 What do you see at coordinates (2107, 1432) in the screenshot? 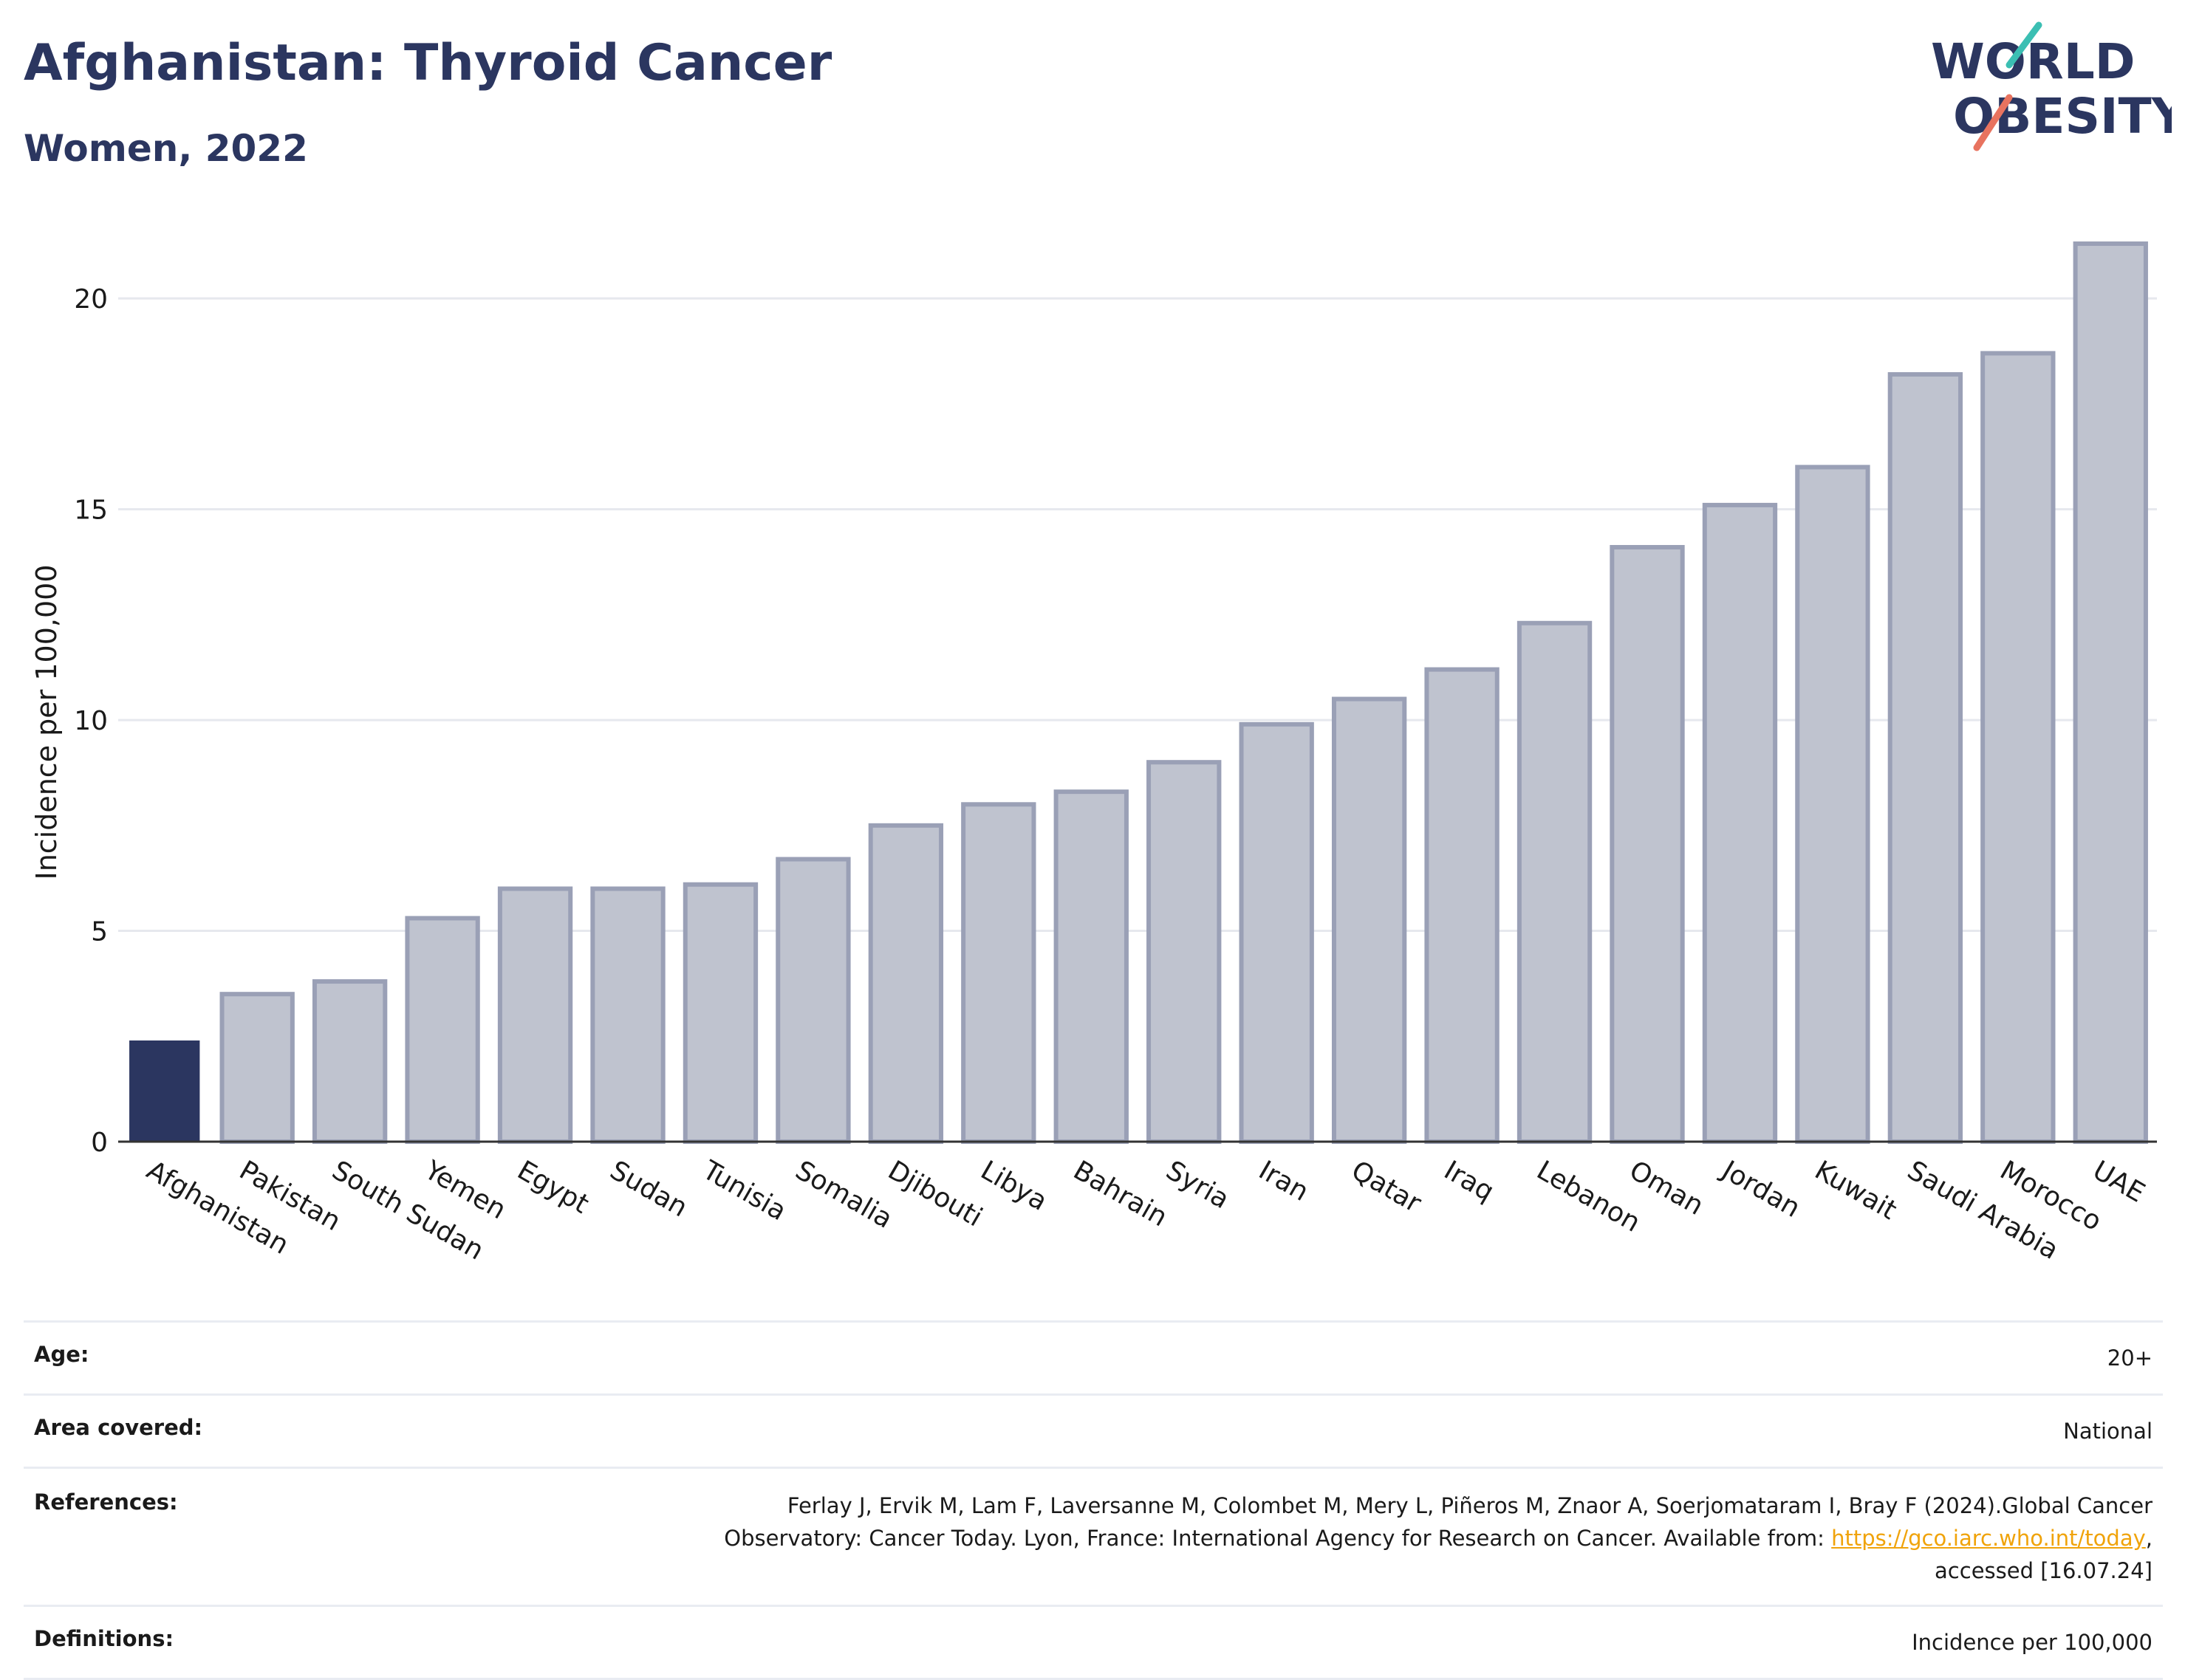
I see `area-value: National` at bounding box center [2107, 1432].